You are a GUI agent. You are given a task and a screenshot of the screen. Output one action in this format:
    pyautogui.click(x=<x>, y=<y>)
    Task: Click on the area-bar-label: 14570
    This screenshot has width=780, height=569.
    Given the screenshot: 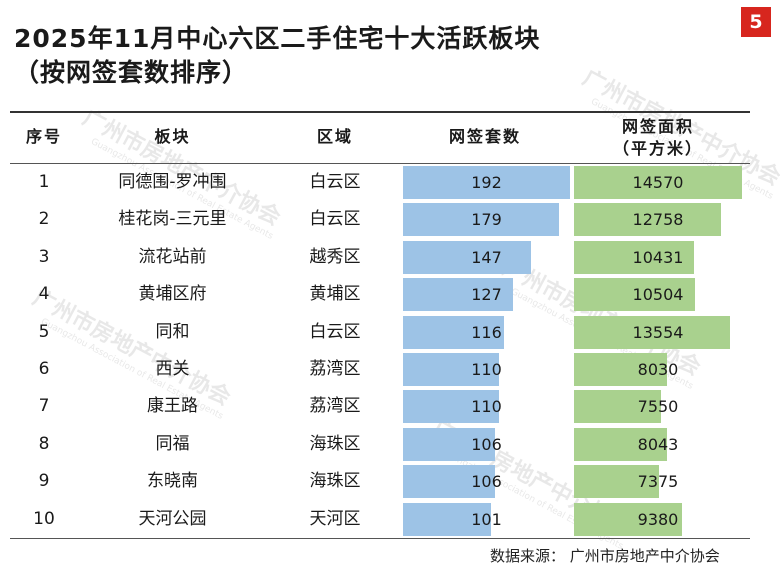 What is the action you would take?
    pyautogui.click(x=658, y=182)
    